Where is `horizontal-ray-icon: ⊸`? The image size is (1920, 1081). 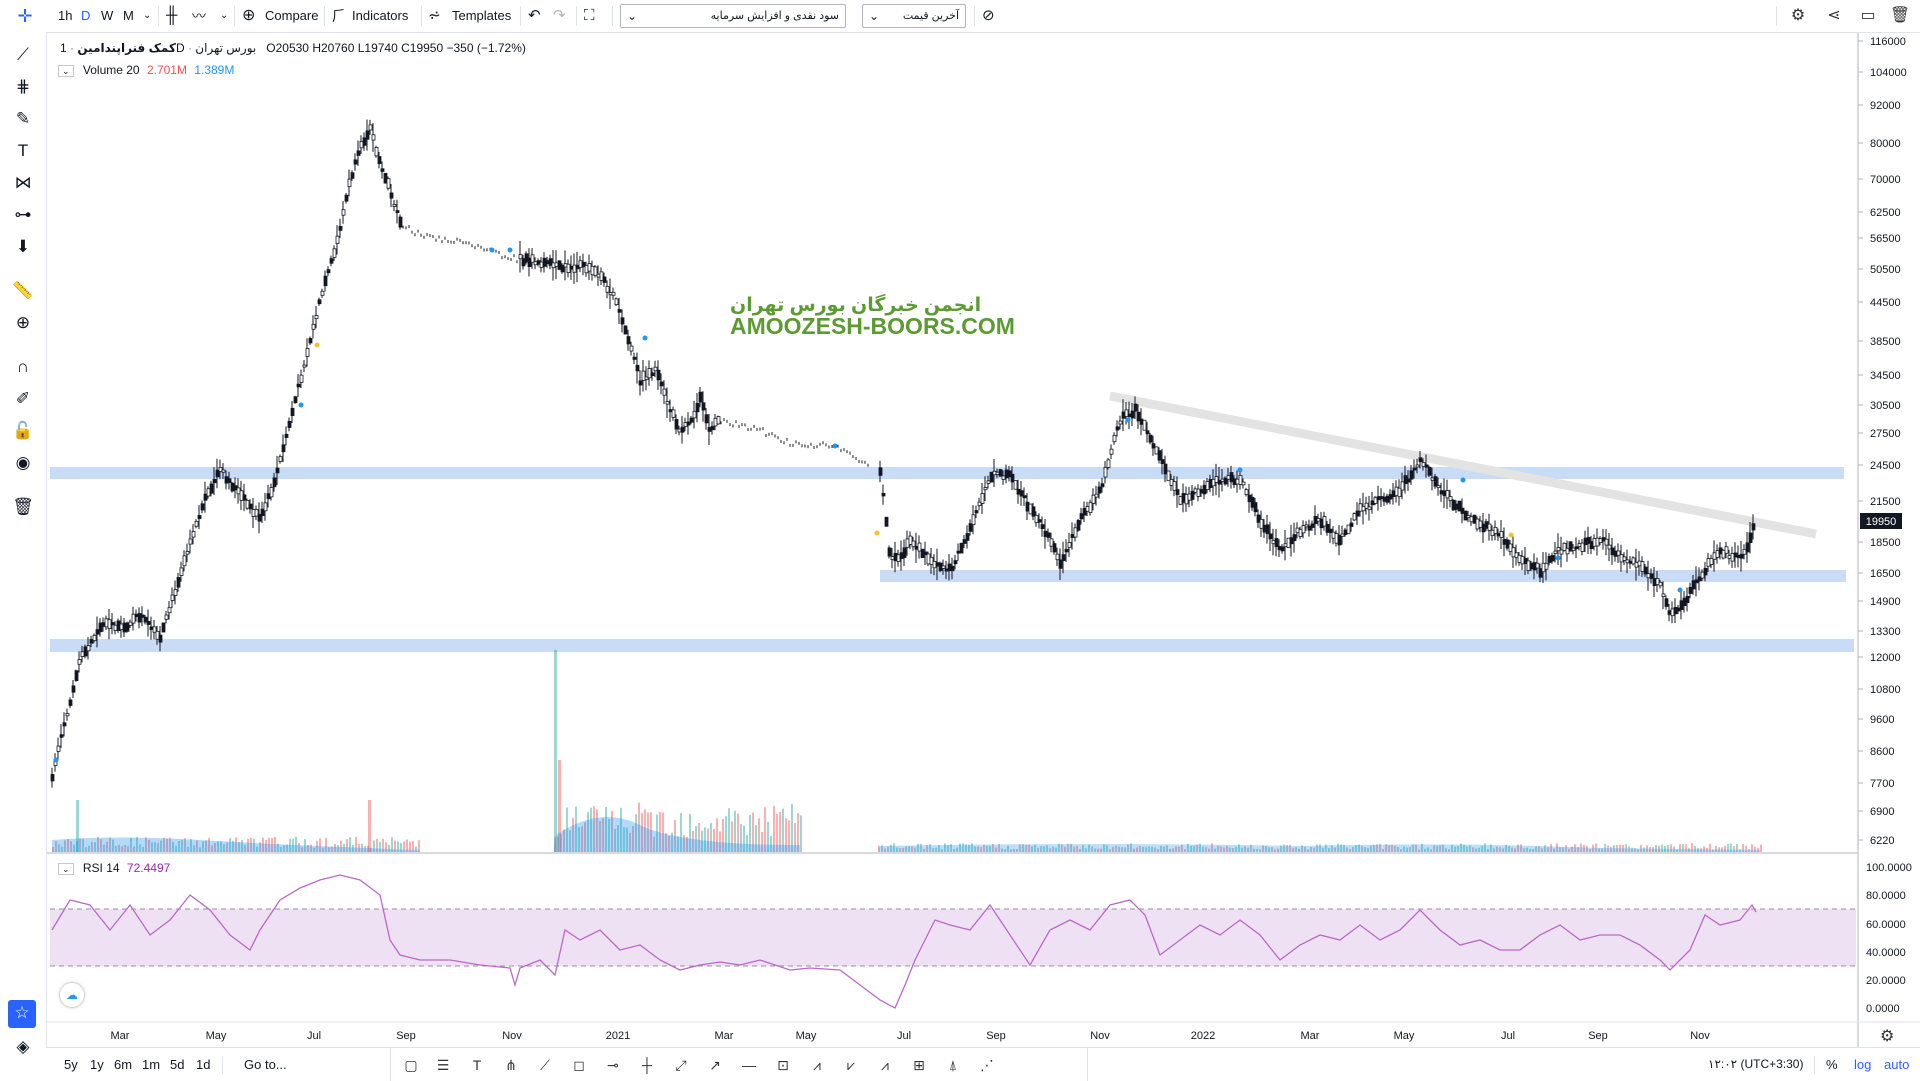
horizontal-ray-icon: ⊸ is located at coordinates (613, 1065).